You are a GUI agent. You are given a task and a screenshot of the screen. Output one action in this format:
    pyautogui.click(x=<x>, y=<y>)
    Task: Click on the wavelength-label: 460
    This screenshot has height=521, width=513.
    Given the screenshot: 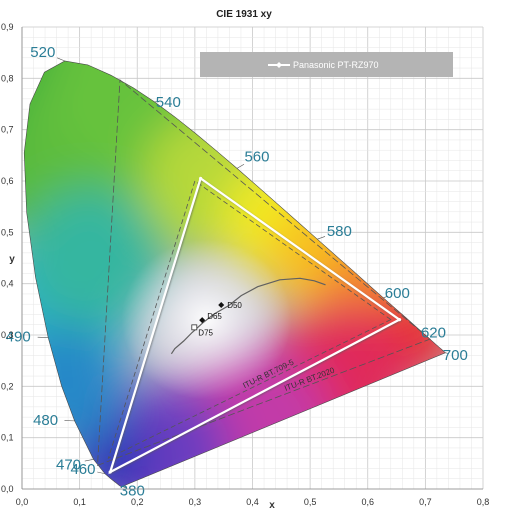 What is the action you would take?
    pyautogui.click(x=82, y=469)
    